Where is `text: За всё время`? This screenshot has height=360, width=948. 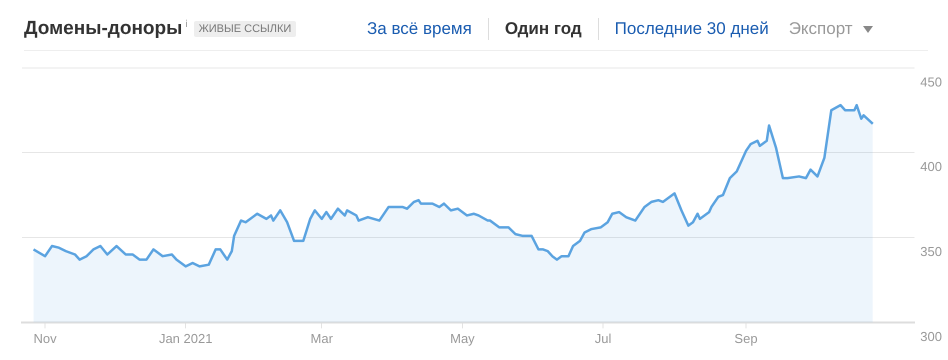 text: За всё время is located at coordinates (419, 29).